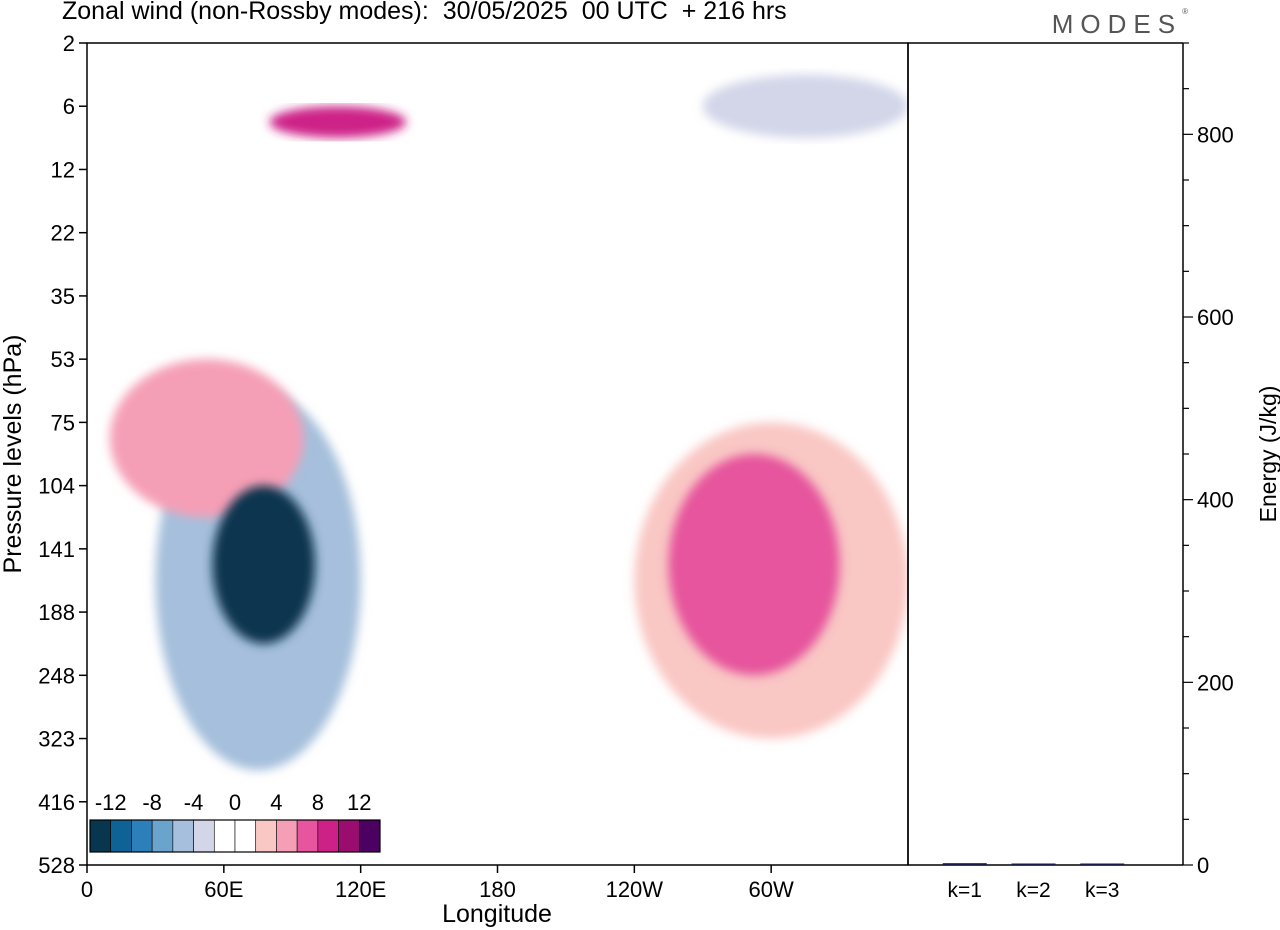 The image size is (1280, 930). What do you see at coordinates (56, 739) in the screenshot?
I see `y-tick-label: 323` at bounding box center [56, 739].